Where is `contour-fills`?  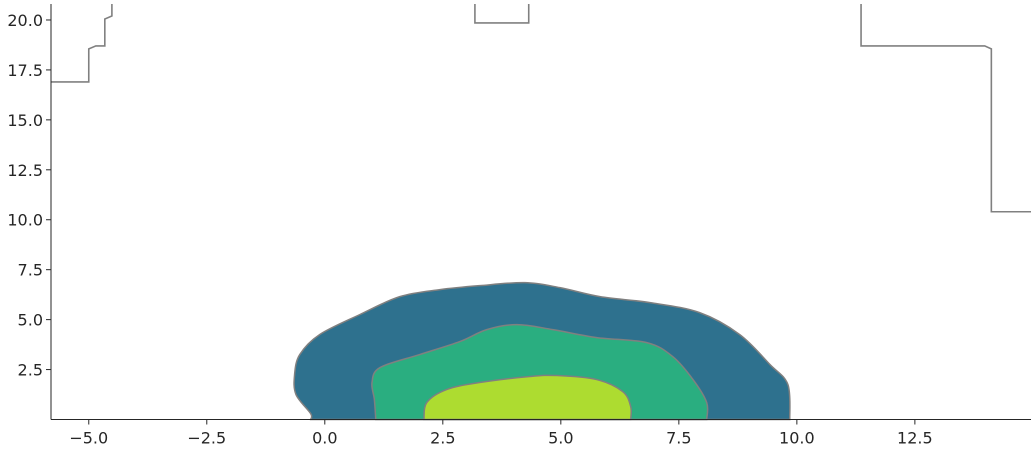 contour-fills is located at coordinates (542, 351).